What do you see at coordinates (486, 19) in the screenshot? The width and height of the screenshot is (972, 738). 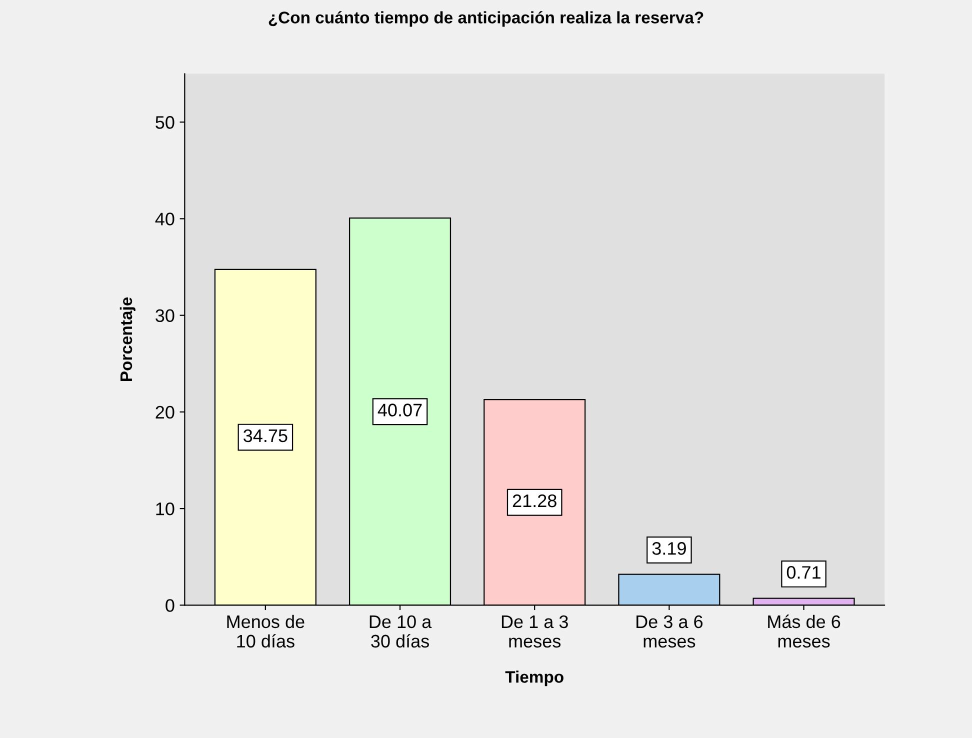 I see `chart-title: ¿Con cuánto tiempo de anticipación realiza la reserva?` at bounding box center [486, 19].